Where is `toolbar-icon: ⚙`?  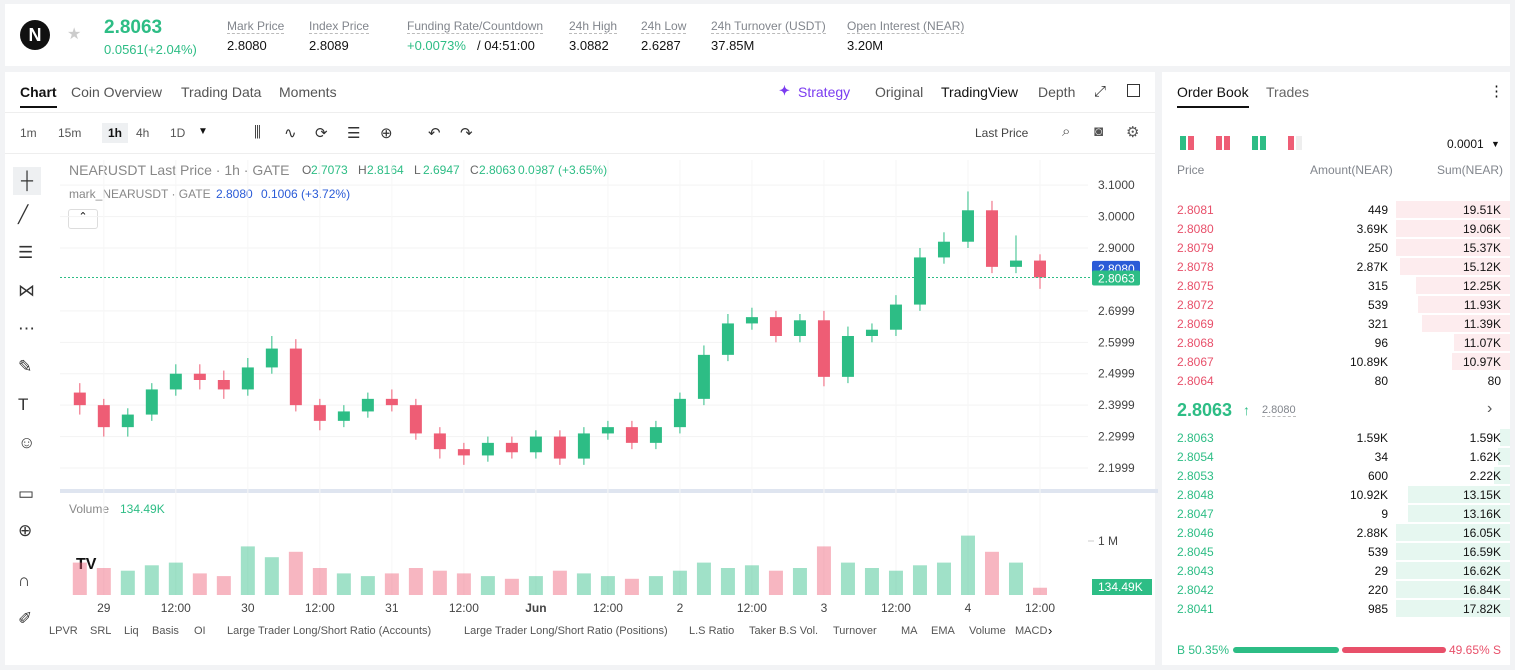 toolbar-icon: ⚙ is located at coordinates (1133, 132).